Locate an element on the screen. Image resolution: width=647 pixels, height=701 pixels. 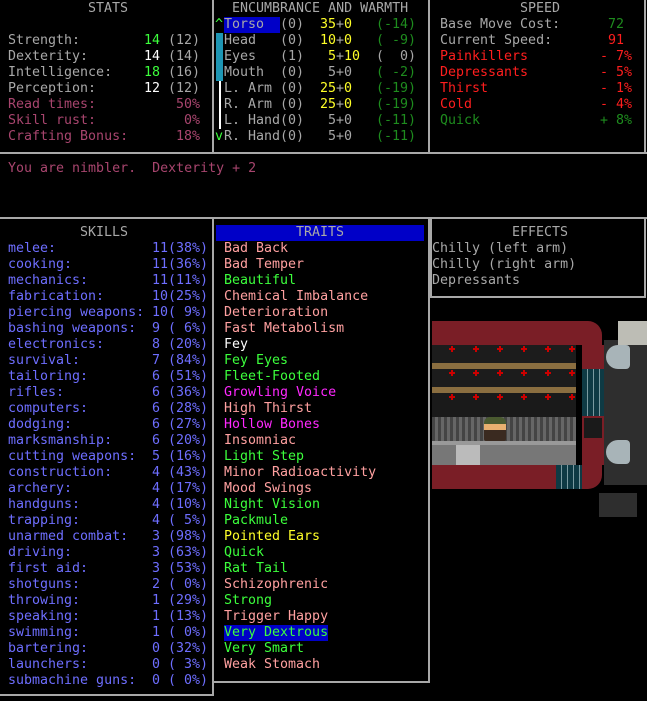
trait-item: Pointed Ears is located at coordinates (272, 536).